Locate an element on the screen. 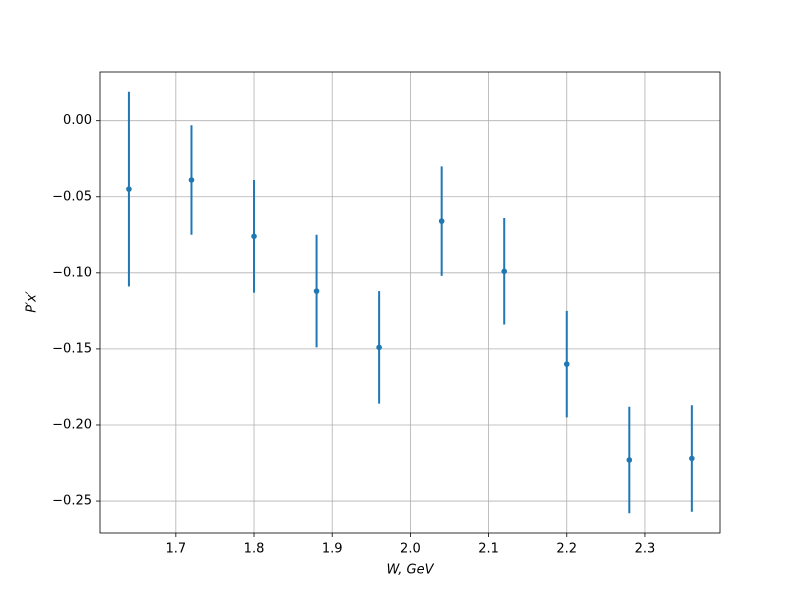 Image resolution: width=800 pixels, height=600 pixels. x-tick-label: 1.9 is located at coordinates (332, 549).